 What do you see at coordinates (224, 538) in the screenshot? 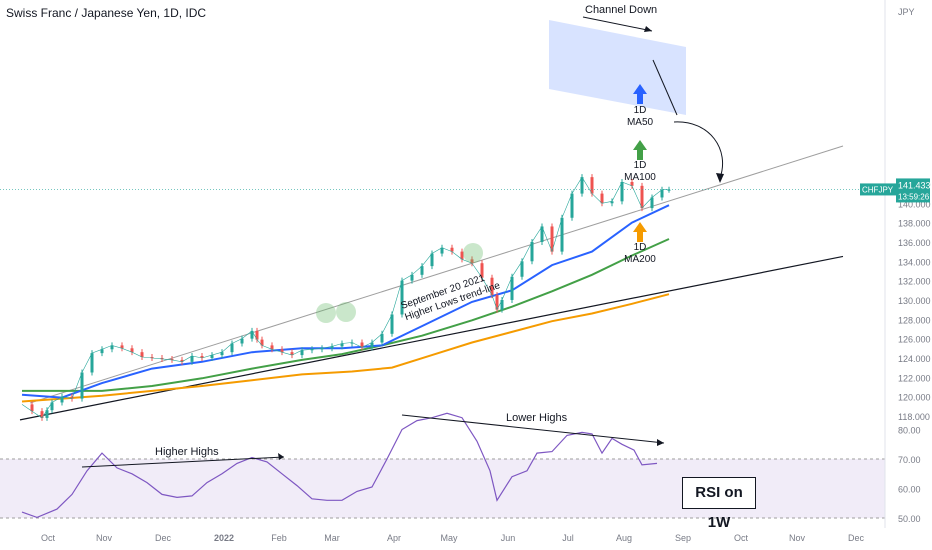
I see `x-tick-label: 2022` at bounding box center [224, 538].